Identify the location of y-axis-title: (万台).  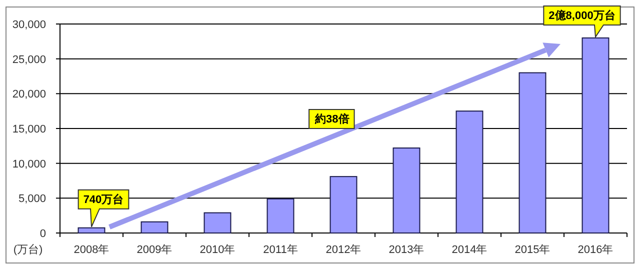
(28, 249).